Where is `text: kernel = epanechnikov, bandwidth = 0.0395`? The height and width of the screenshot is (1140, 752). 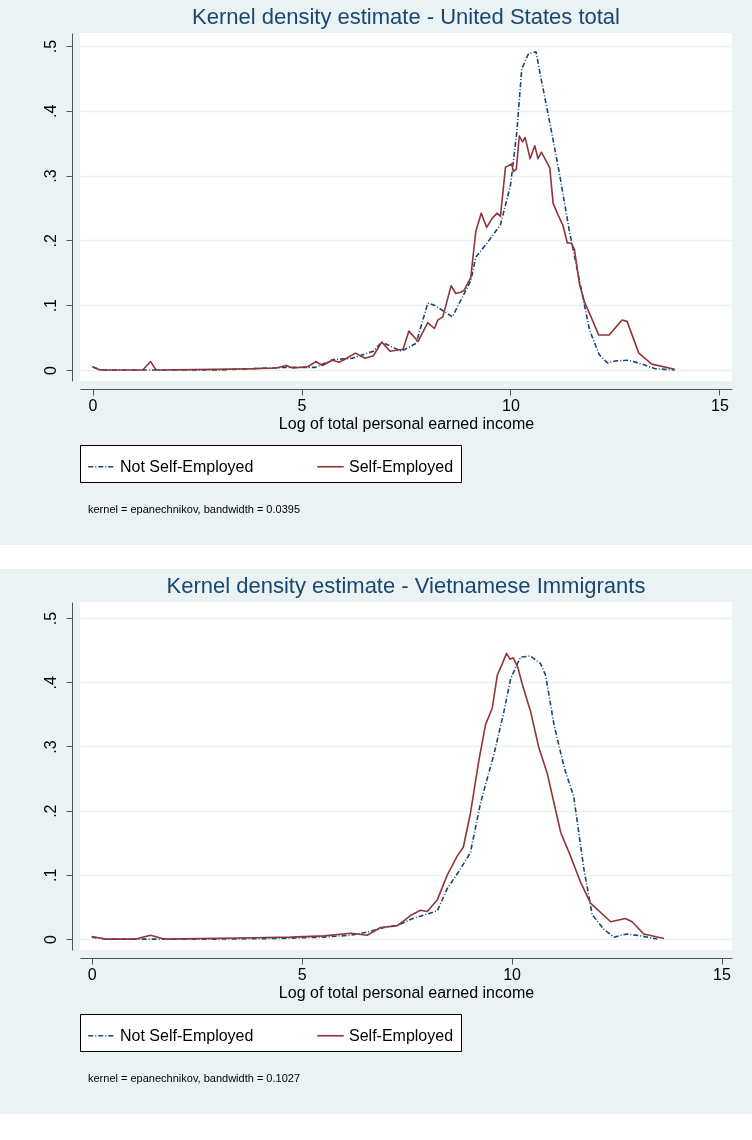 text: kernel = epanechnikov, bandwidth = 0.0395 is located at coordinates (194, 510).